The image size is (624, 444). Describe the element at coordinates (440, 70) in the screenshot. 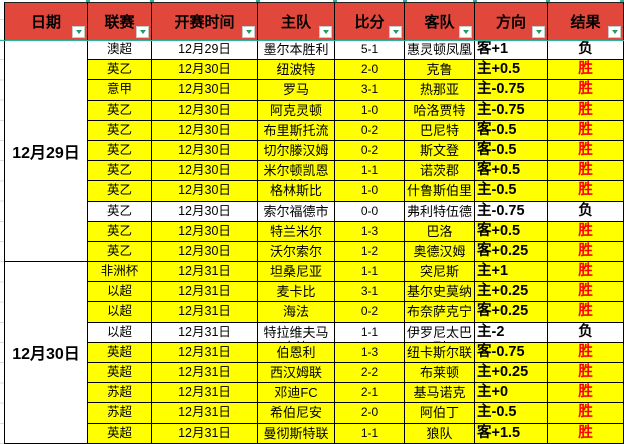

I see `cell-away: 克鲁` at that location.